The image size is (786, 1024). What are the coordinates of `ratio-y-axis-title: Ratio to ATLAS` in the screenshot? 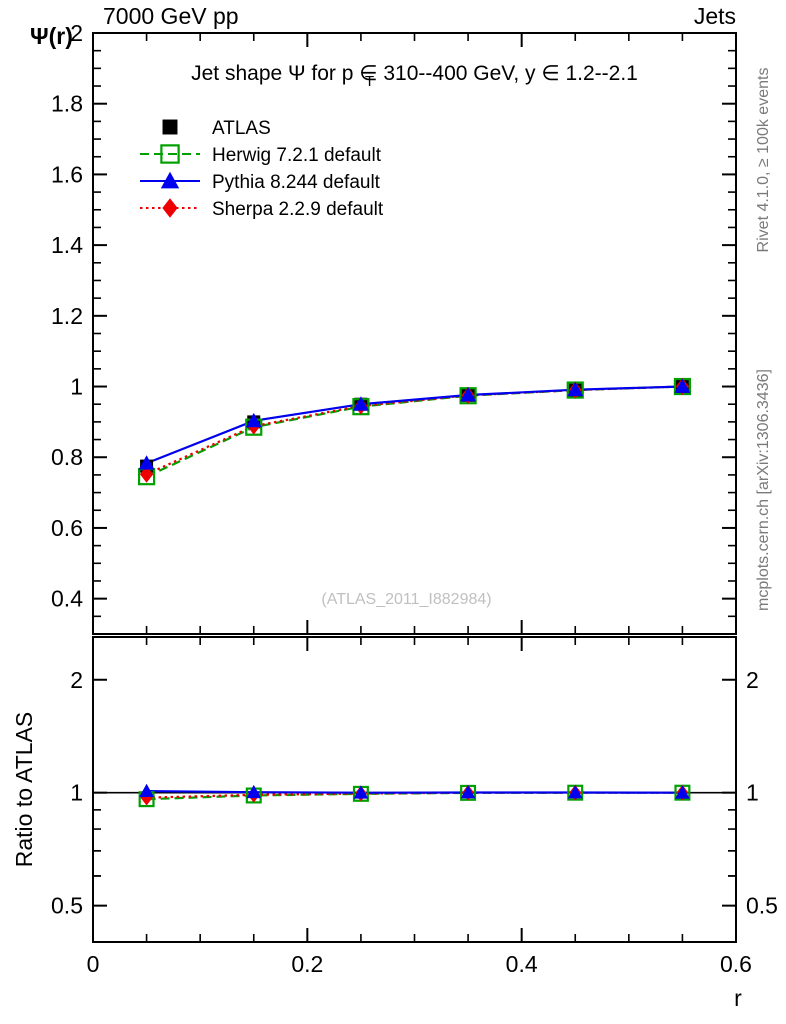 It's located at (24, 790).